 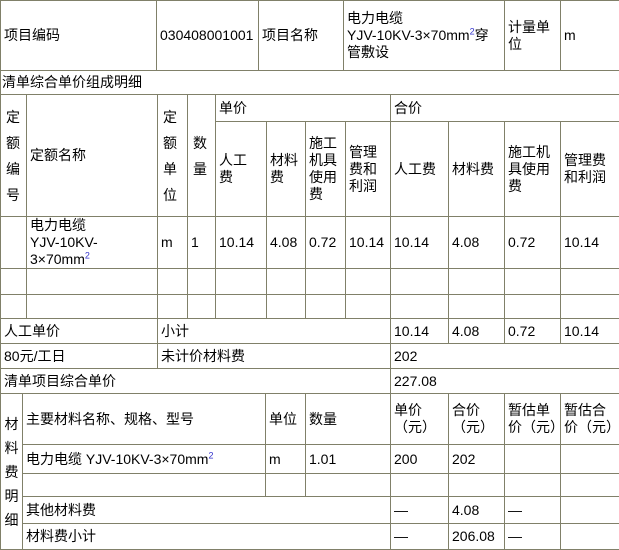 What do you see at coordinates (533, 510) in the screenshot?
I see `other-material-est-price: —` at bounding box center [533, 510].